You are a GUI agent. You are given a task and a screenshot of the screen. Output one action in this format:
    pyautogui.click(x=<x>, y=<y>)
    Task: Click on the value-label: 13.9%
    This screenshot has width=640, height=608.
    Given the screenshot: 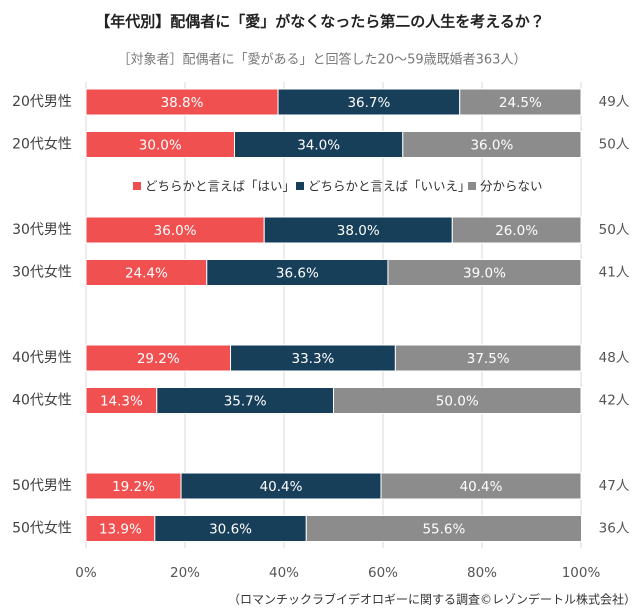 What is the action you would take?
    pyautogui.click(x=120, y=530)
    